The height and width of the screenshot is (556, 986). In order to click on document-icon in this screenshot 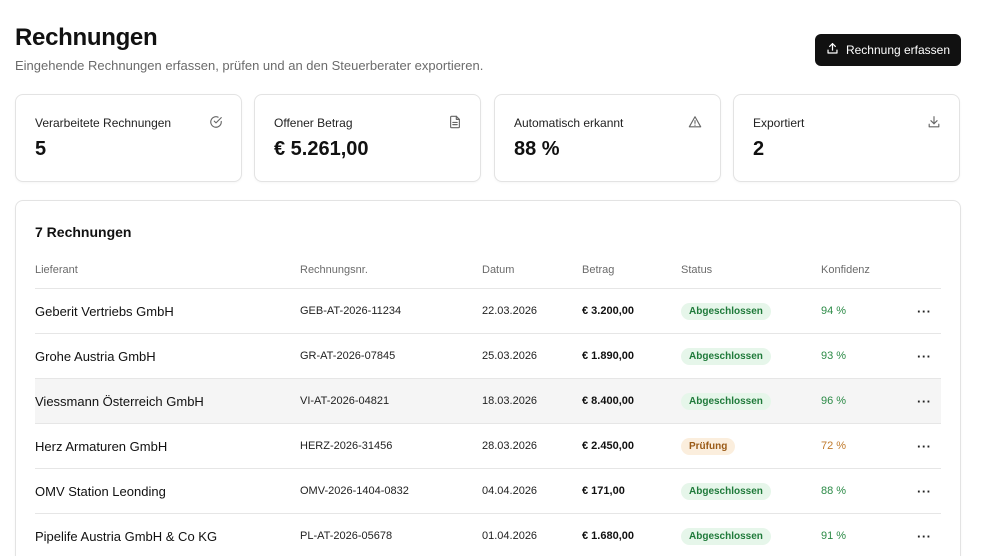, I will do `click(455, 122)`.